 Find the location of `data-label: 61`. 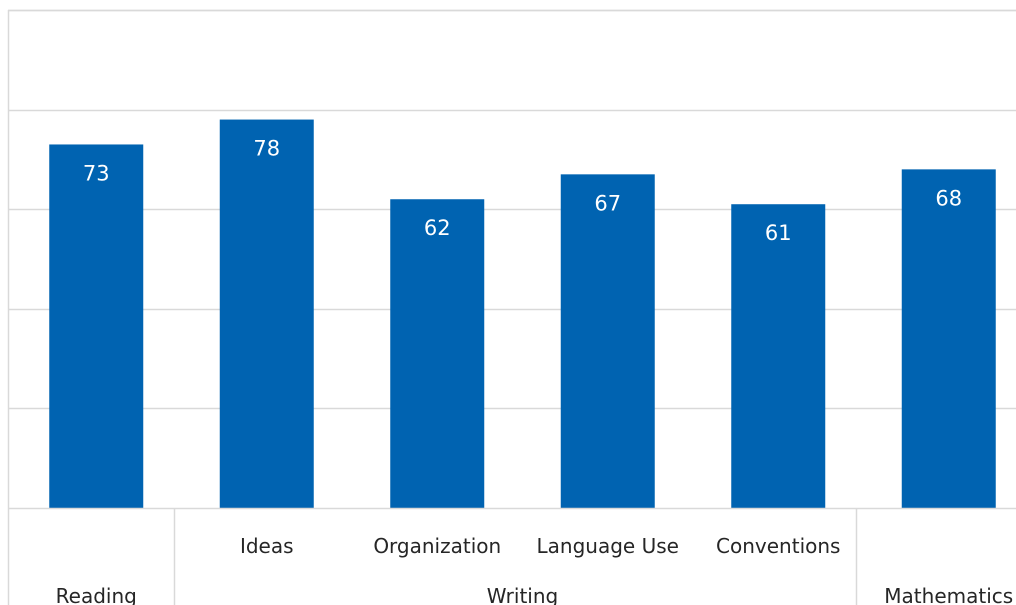

data-label: 61 is located at coordinates (778, 233).